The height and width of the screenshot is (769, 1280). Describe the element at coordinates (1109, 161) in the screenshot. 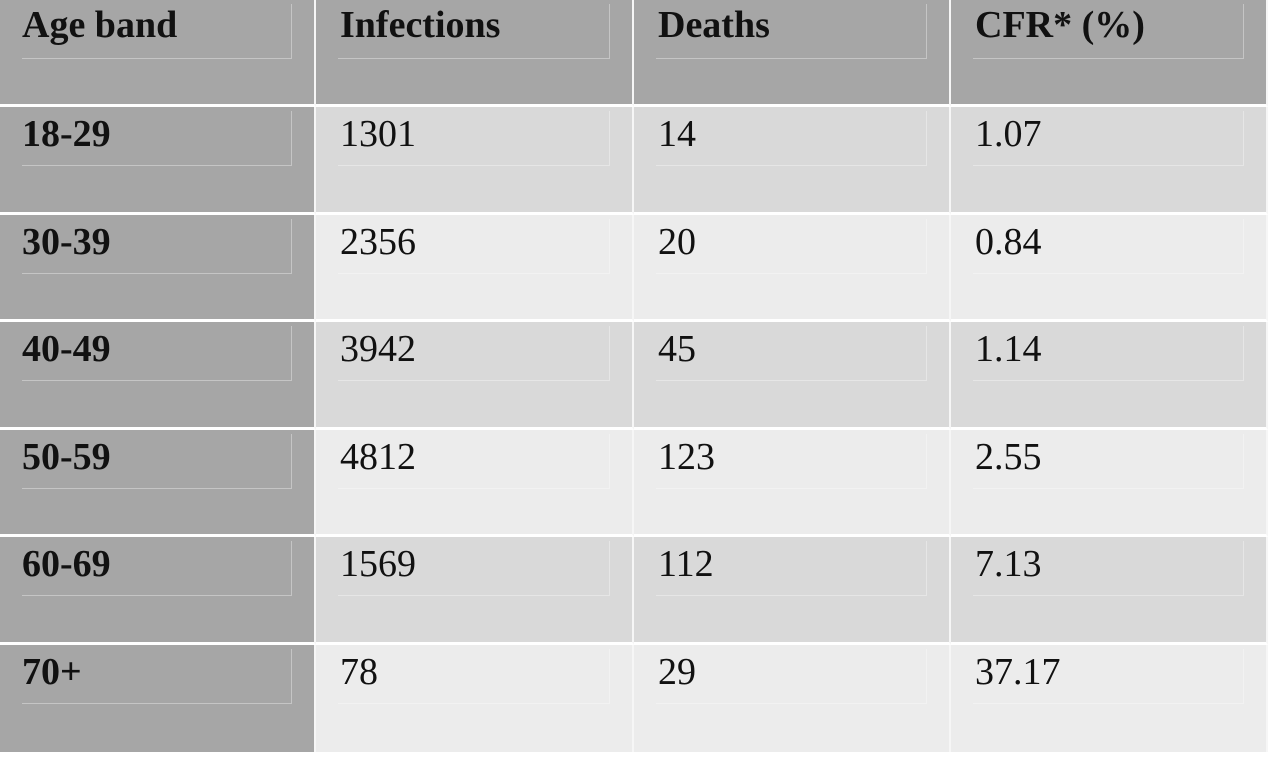

I see `cell-cfr: 1.07` at that location.